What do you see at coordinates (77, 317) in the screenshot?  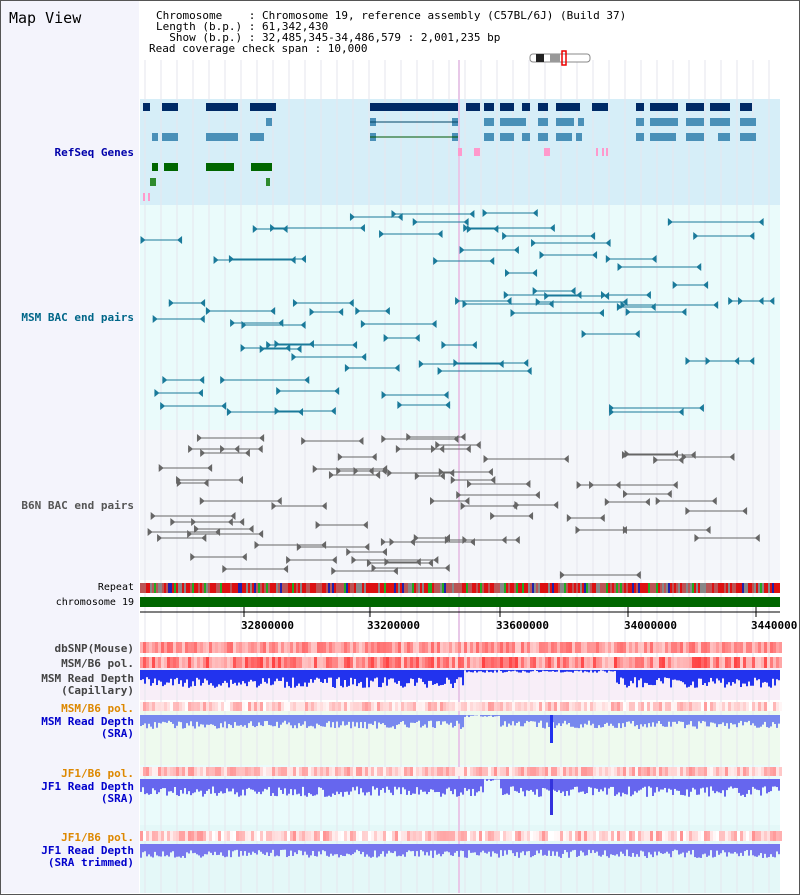 I see `msm-bac-label: MSM BAC end pairs` at bounding box center [77, 317].